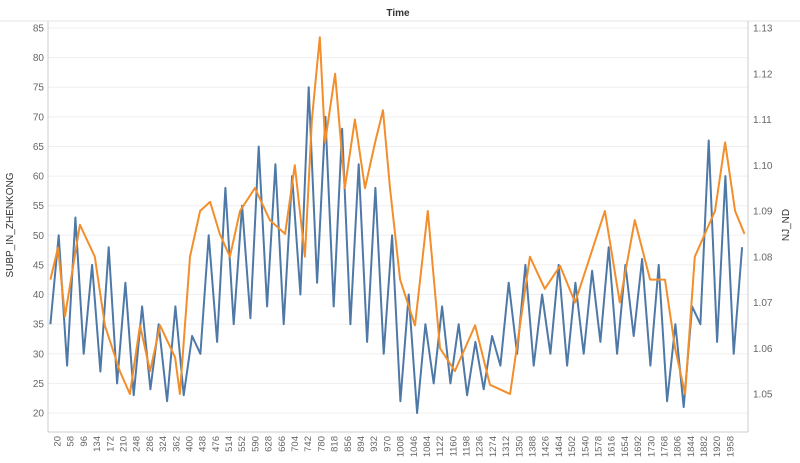 Image resolution: width=800 pixels, height=463 pixels. I want to click on x-tick-label: 1350, so click(519, 446).